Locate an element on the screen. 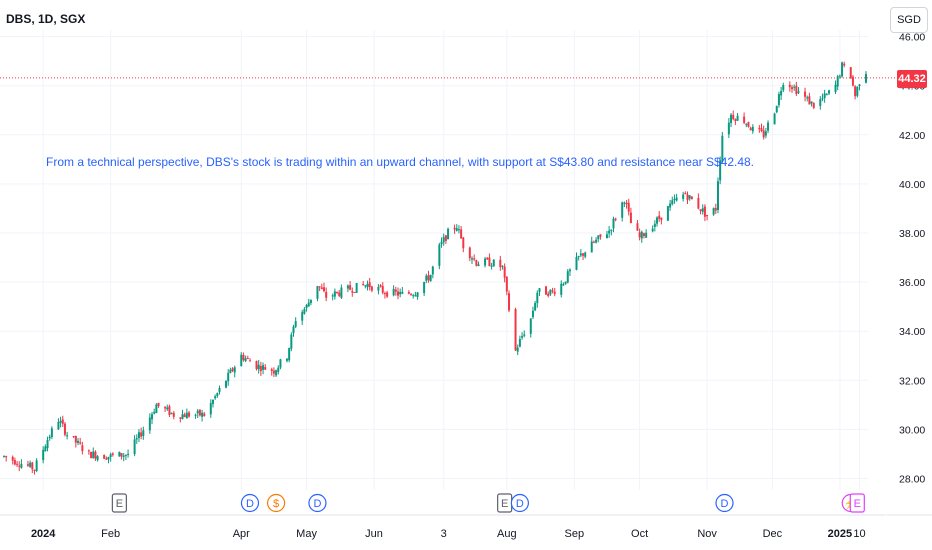  symbol-label: DBS, 1D, SGX is located at coordinates (46, 19).